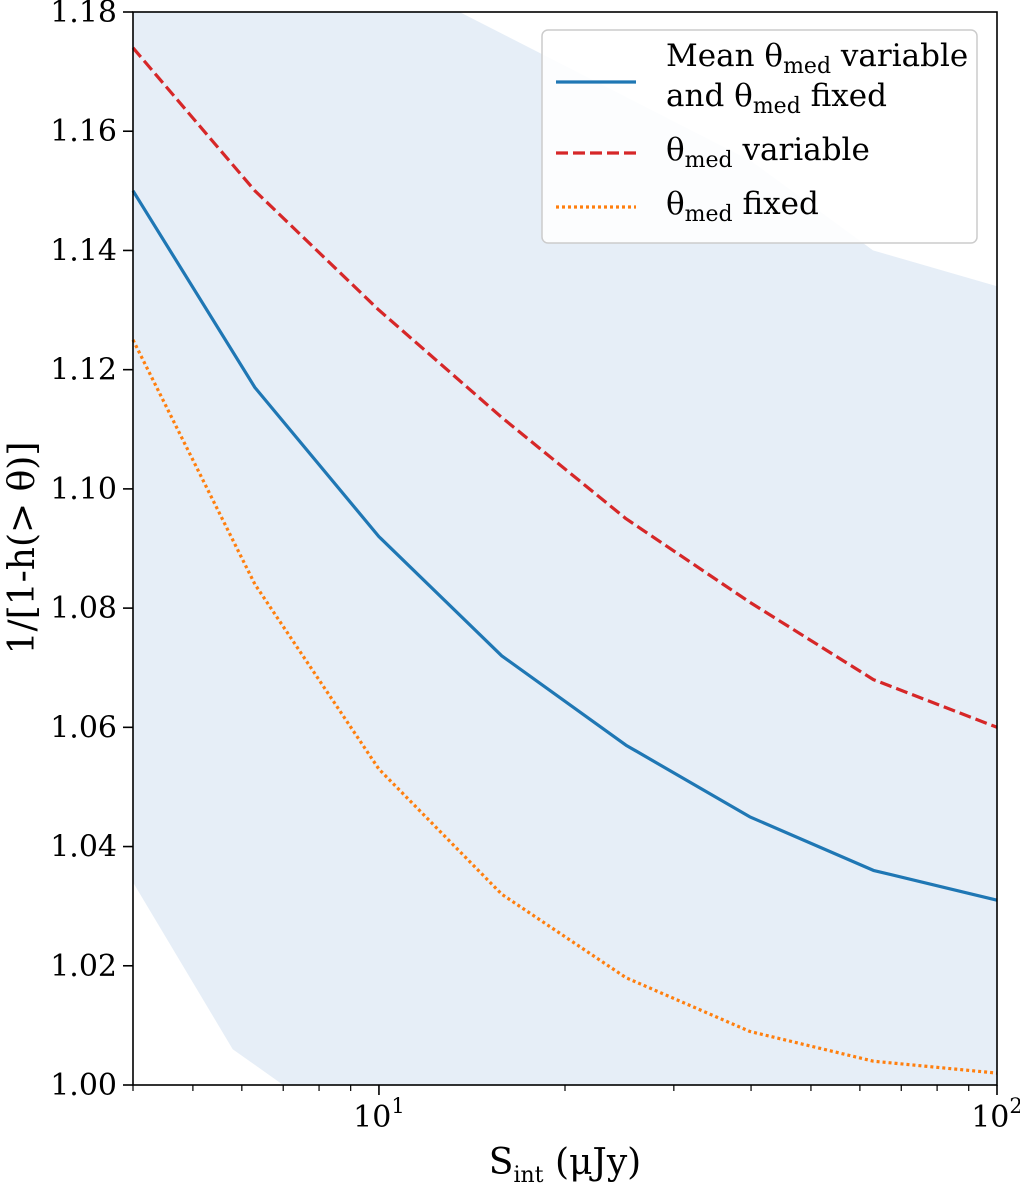  I want to click on y-tick-label: 1.16, so click(83, 131).